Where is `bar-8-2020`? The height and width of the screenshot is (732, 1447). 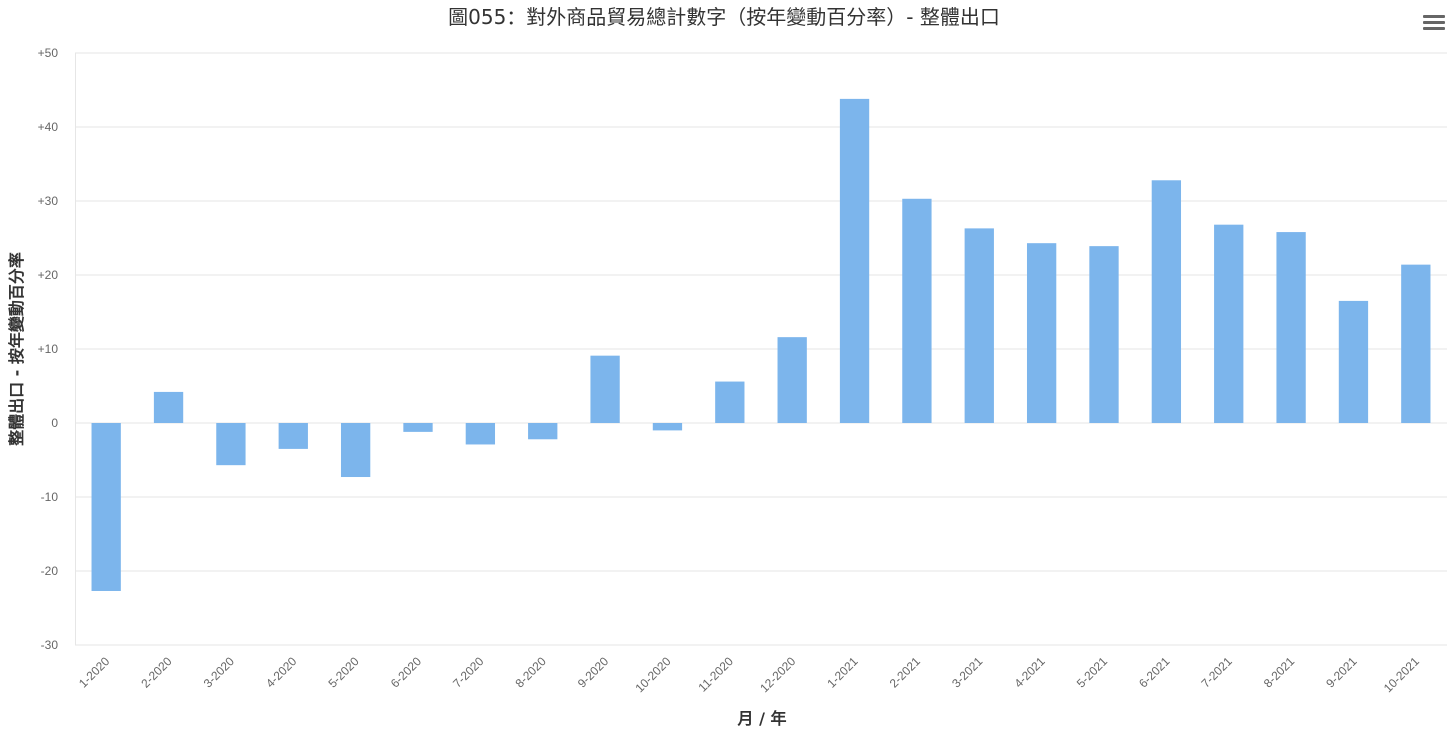
bar-8-2020 is located at coordinates (543, 431).